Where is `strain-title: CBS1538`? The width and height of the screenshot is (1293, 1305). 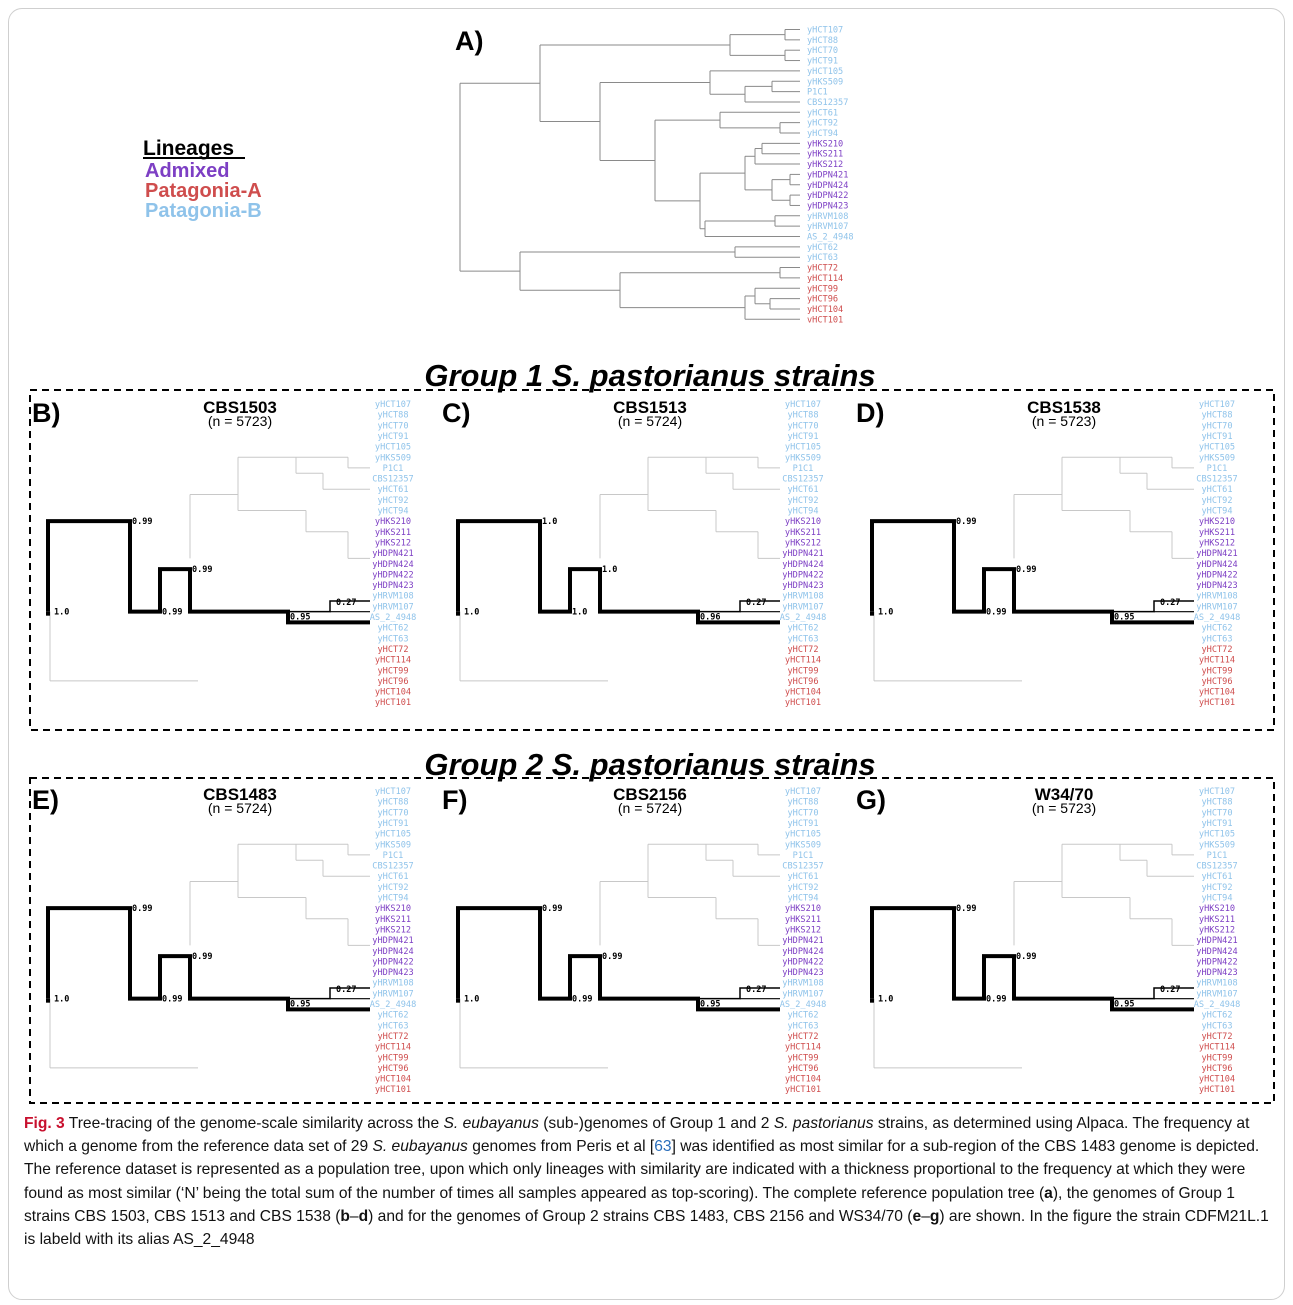
strain-title: CBS1538 is located at coordinates (1064, 407).